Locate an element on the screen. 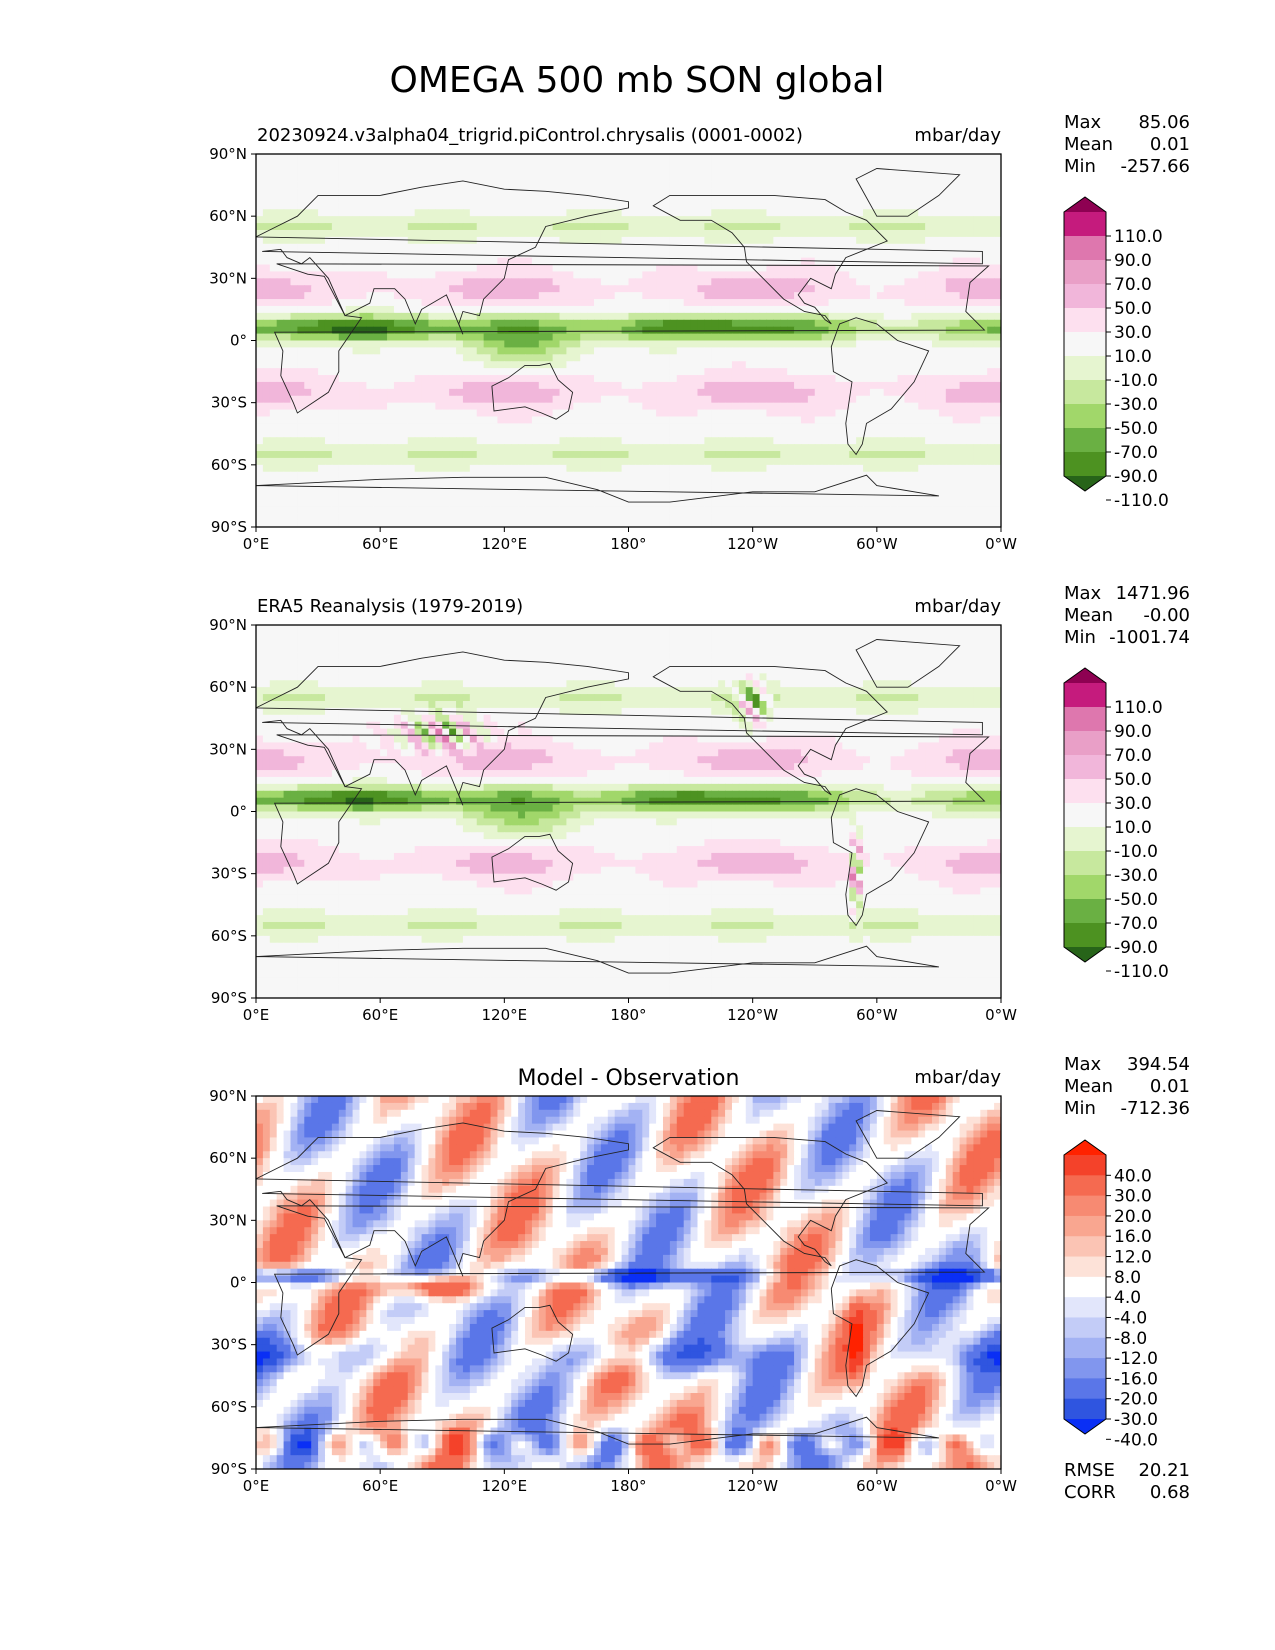  y-tick-label: 30°S is located at coordinates (229, 403).